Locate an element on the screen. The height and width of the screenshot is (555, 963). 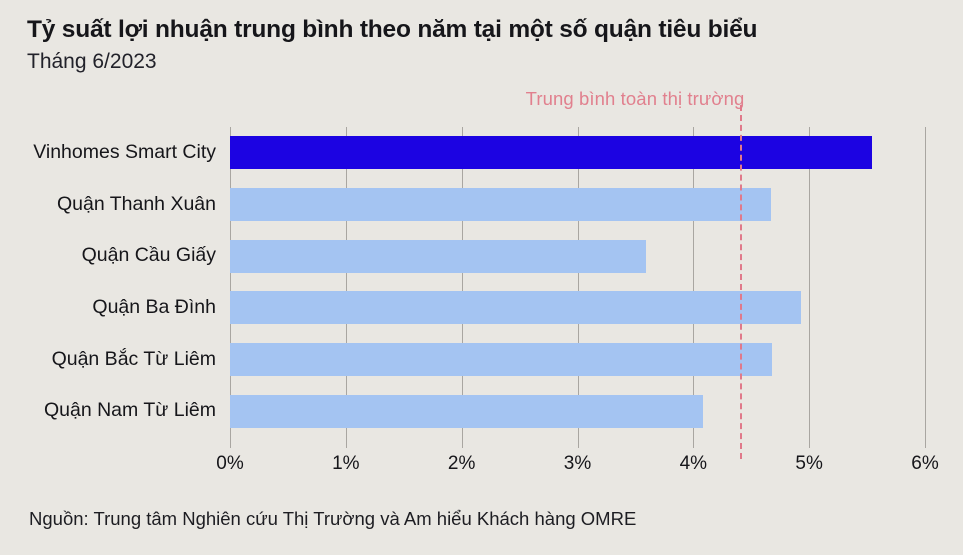
market-average-annotation-label: Trung bình toàn thị trường is located at coordinates (635, 98).